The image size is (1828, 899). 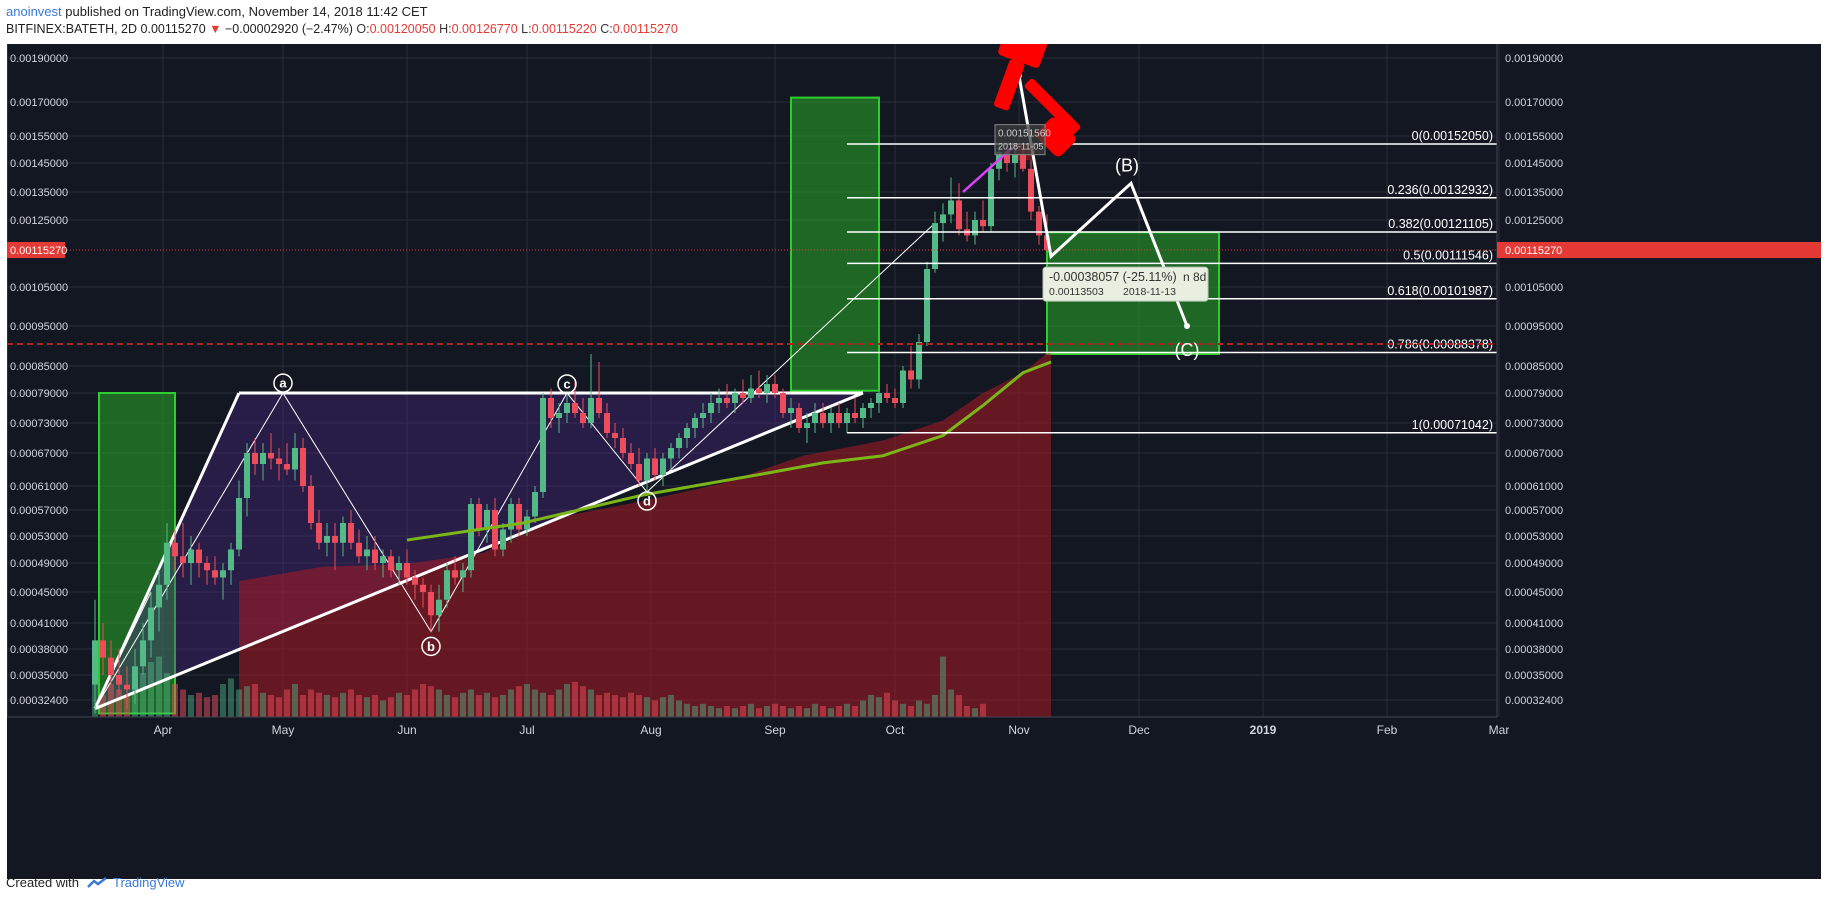 I want to click on open-label: O:, so click(x=363, y=29).